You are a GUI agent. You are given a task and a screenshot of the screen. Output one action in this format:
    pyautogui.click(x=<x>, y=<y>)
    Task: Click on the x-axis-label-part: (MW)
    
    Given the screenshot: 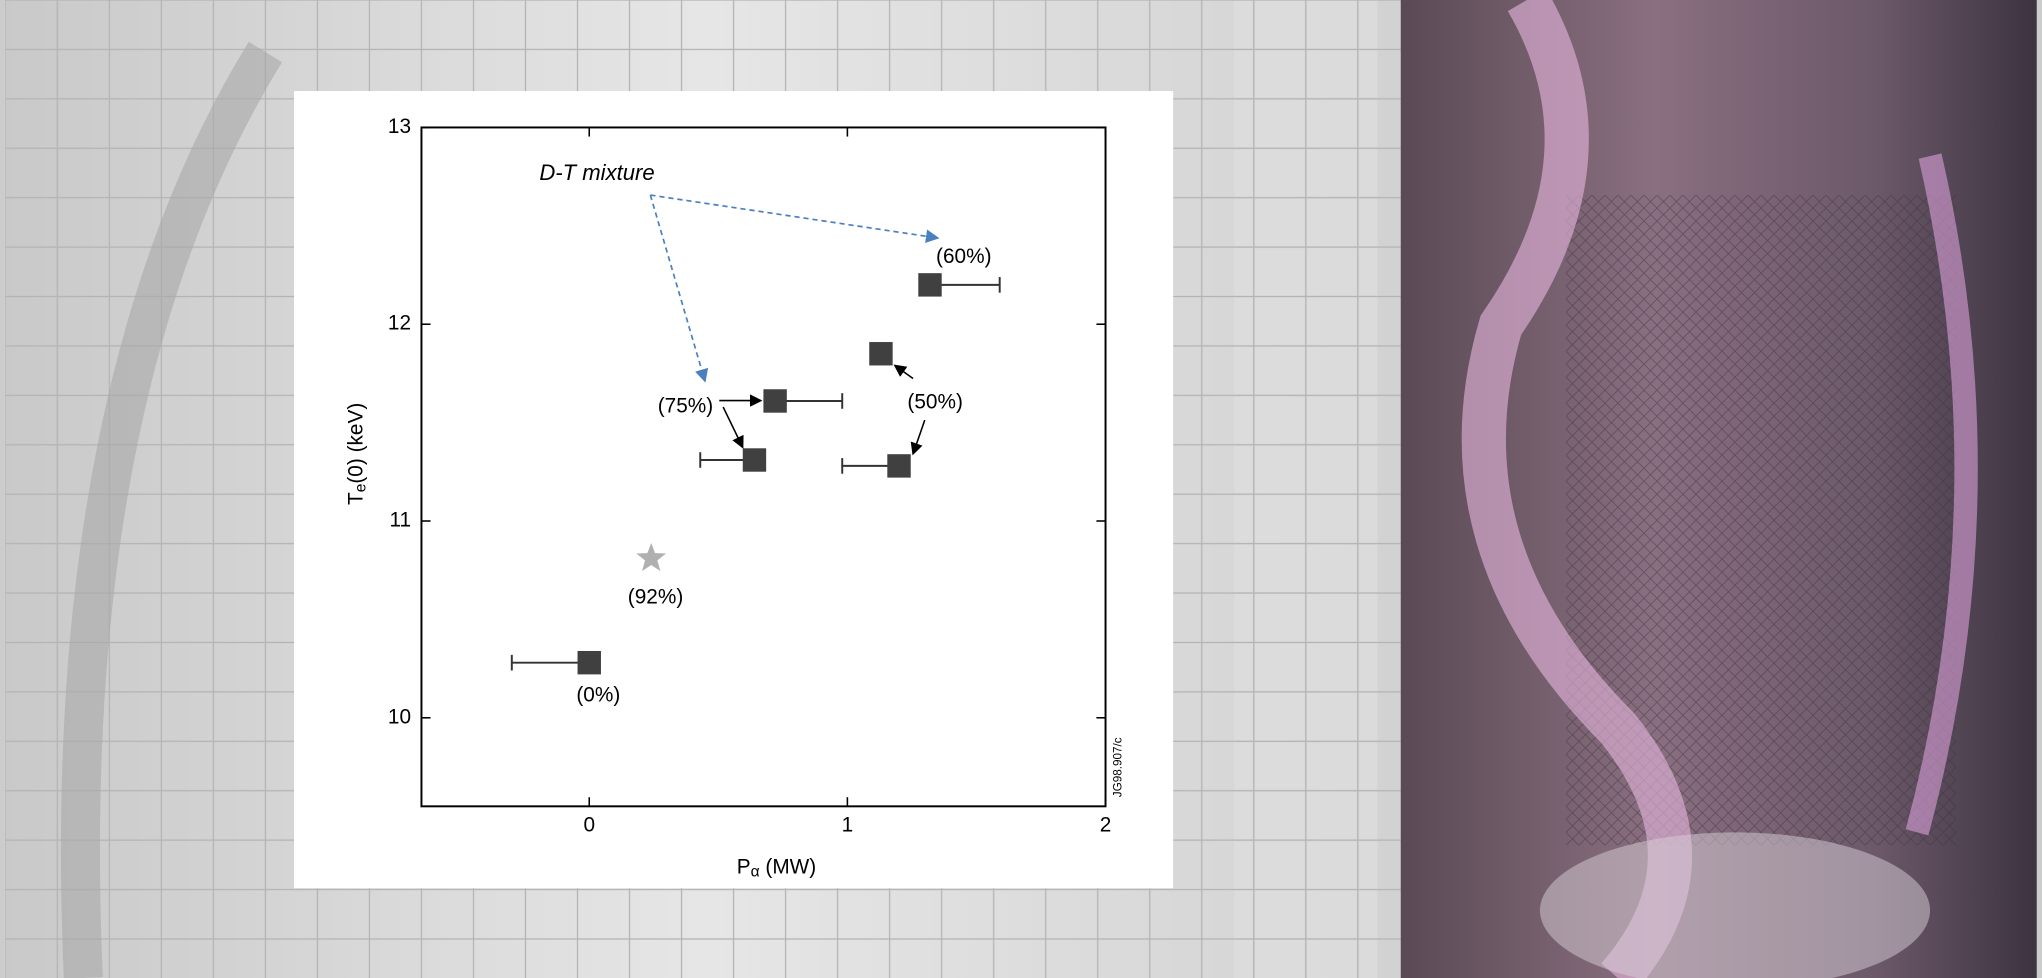 What is the action you would take?
    pyautogui.click(x=788, y=866)
    